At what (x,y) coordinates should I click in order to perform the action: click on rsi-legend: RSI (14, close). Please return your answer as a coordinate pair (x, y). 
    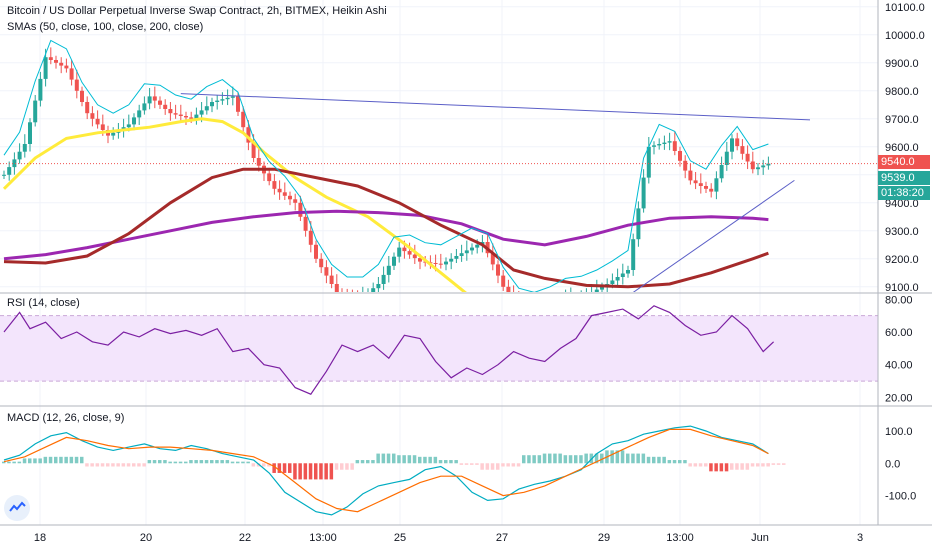
    Looking at the image, I should click on (43, 303).